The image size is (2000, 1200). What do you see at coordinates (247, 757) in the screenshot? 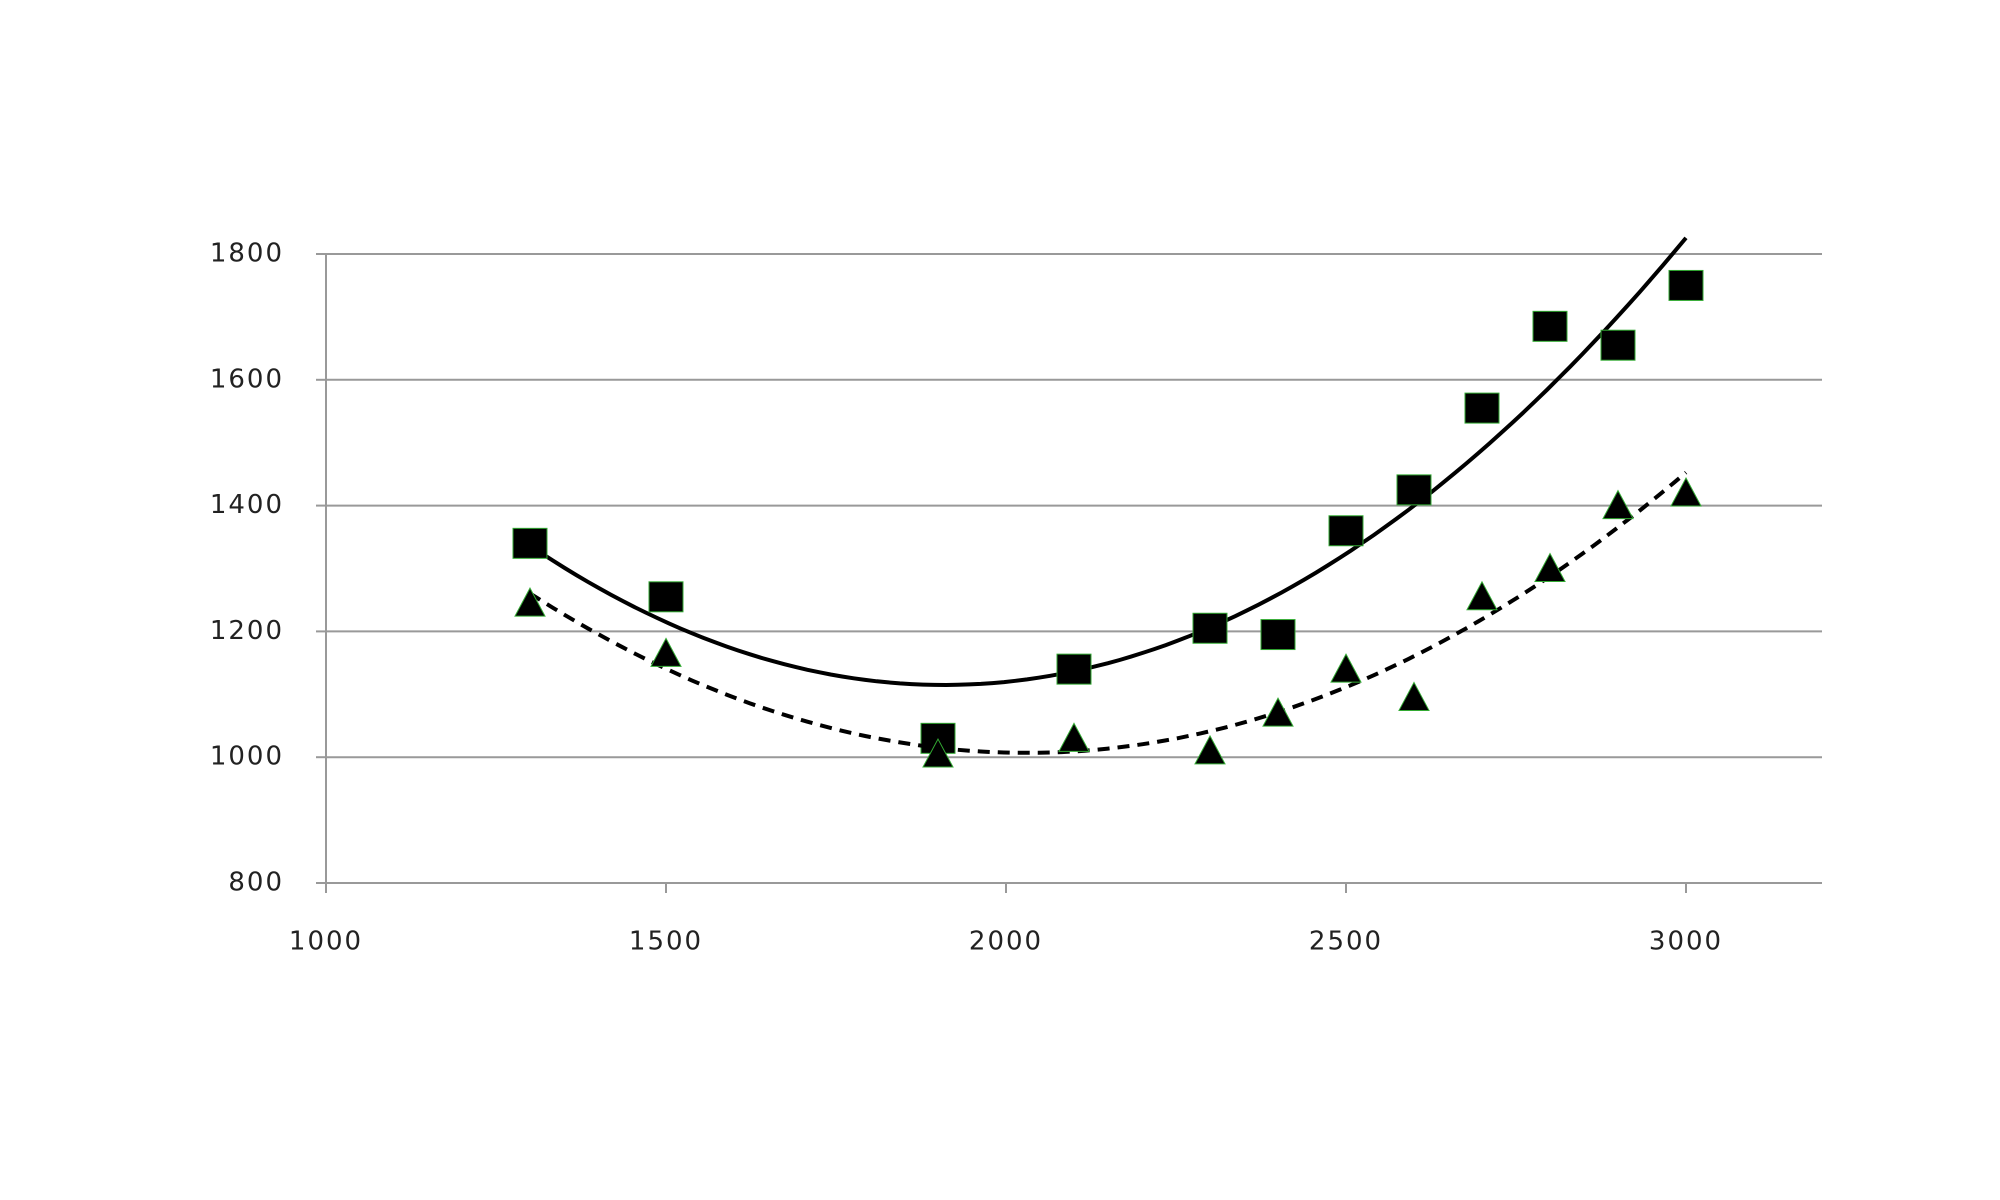
I see `y-tick-label: 1000` at bounding box center [247, 757].